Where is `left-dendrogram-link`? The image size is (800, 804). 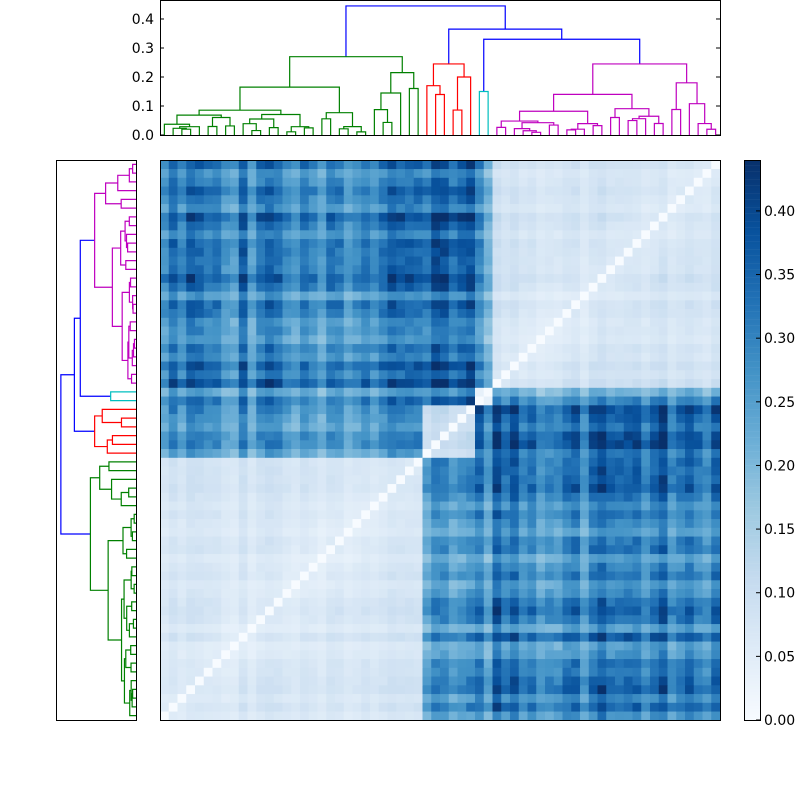
left-dendrogram-link is located at coordinates (133, 378).